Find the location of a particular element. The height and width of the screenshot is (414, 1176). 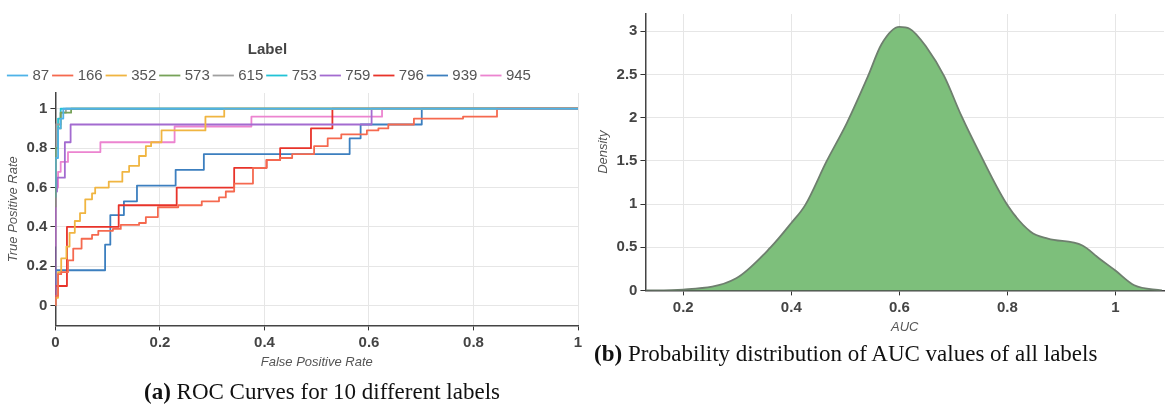

legend-label: 87 is located at coordinates (41, 74).